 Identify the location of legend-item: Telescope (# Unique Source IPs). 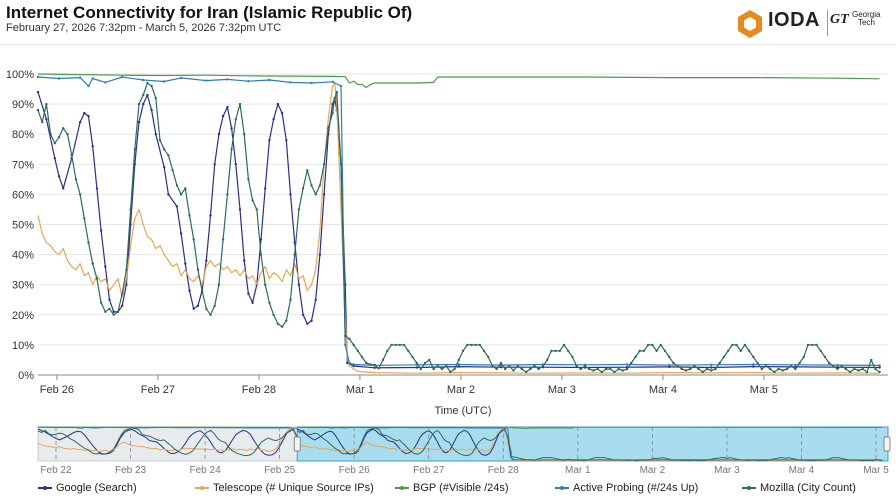
(284, 488).